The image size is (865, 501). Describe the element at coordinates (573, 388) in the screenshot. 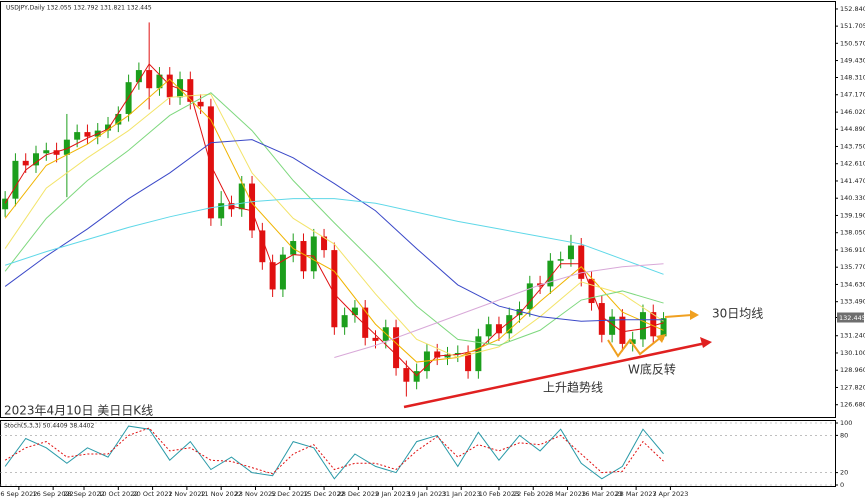

I see `trend-annotation: 上升趋势线` at that location.